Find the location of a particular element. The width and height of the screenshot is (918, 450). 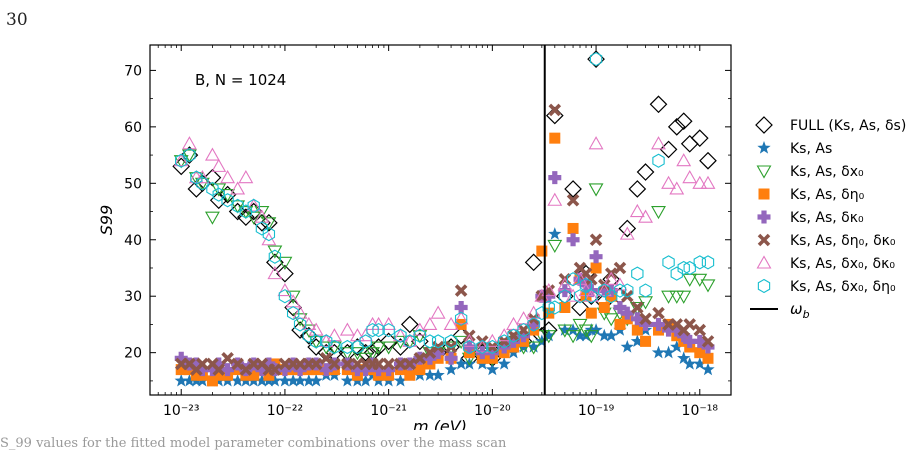

y-axis-label: S99 is located at coordinates (106, 220).